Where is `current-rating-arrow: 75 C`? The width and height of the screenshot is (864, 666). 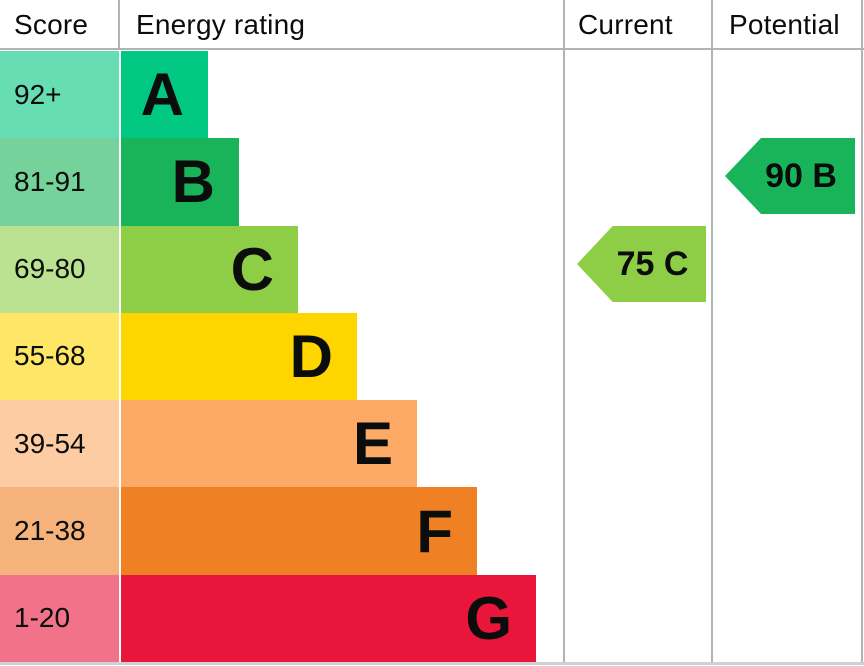 current-rating-arrow: 75 C is located at coordinates (641, 264).